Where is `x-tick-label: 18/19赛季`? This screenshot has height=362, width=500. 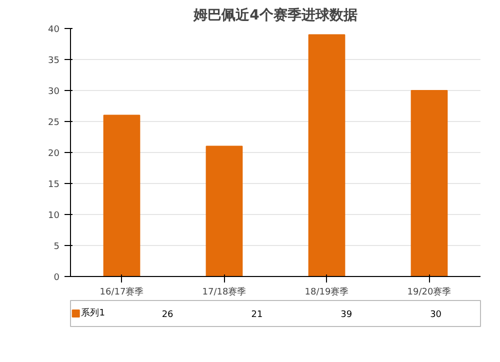 x-tick-label: 18/19赛季 is located at coordinates (326, 292).